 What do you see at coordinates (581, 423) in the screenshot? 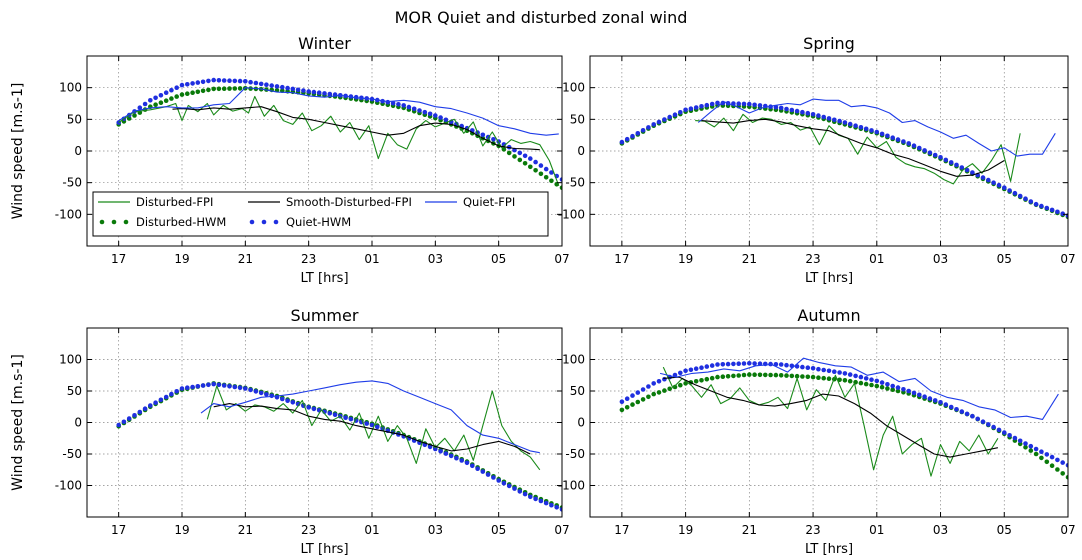
I see `y-tick-label: 0` at bounding box center [581, 423].